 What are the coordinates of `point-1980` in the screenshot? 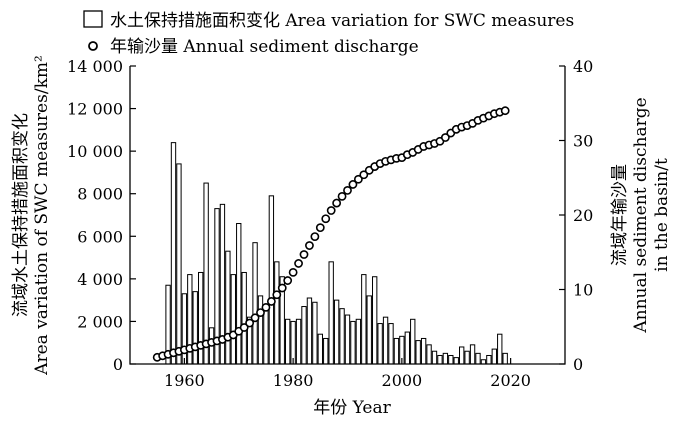 It's located at (293, 272).